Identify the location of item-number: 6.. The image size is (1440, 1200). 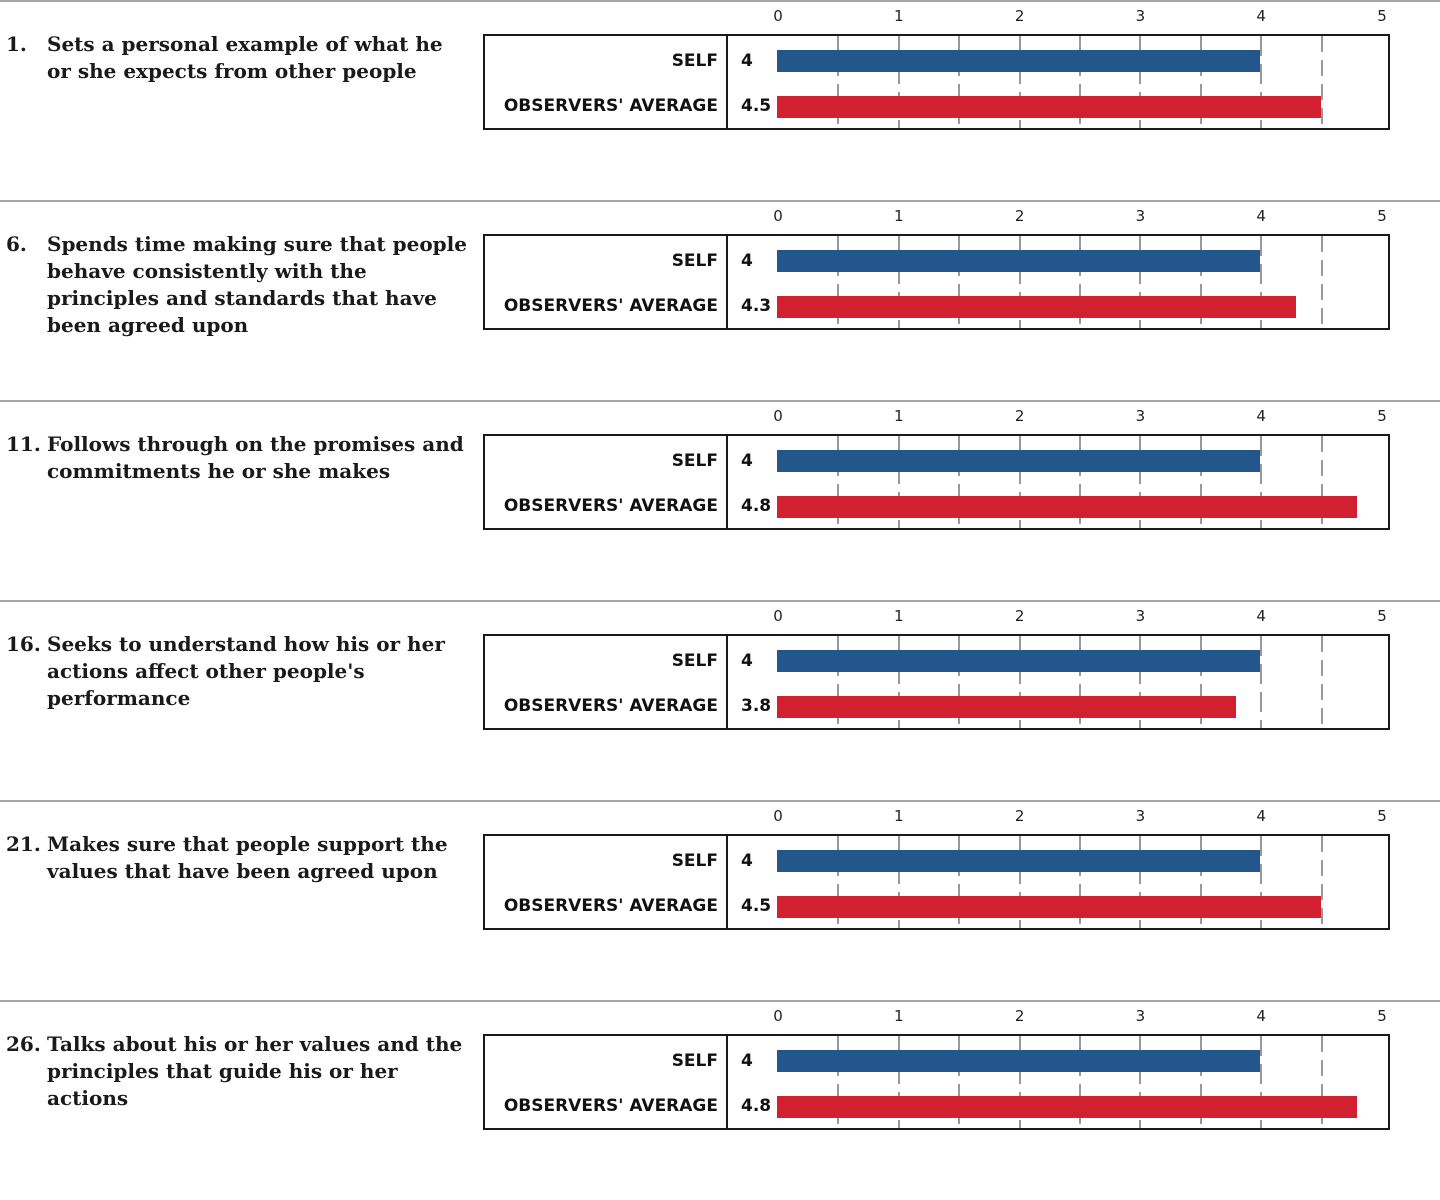
(16, 244).